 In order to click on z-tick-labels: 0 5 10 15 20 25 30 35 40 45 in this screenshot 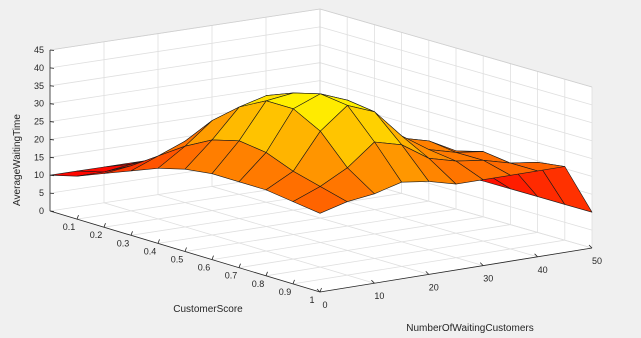, I will do `click(44, 130)`.